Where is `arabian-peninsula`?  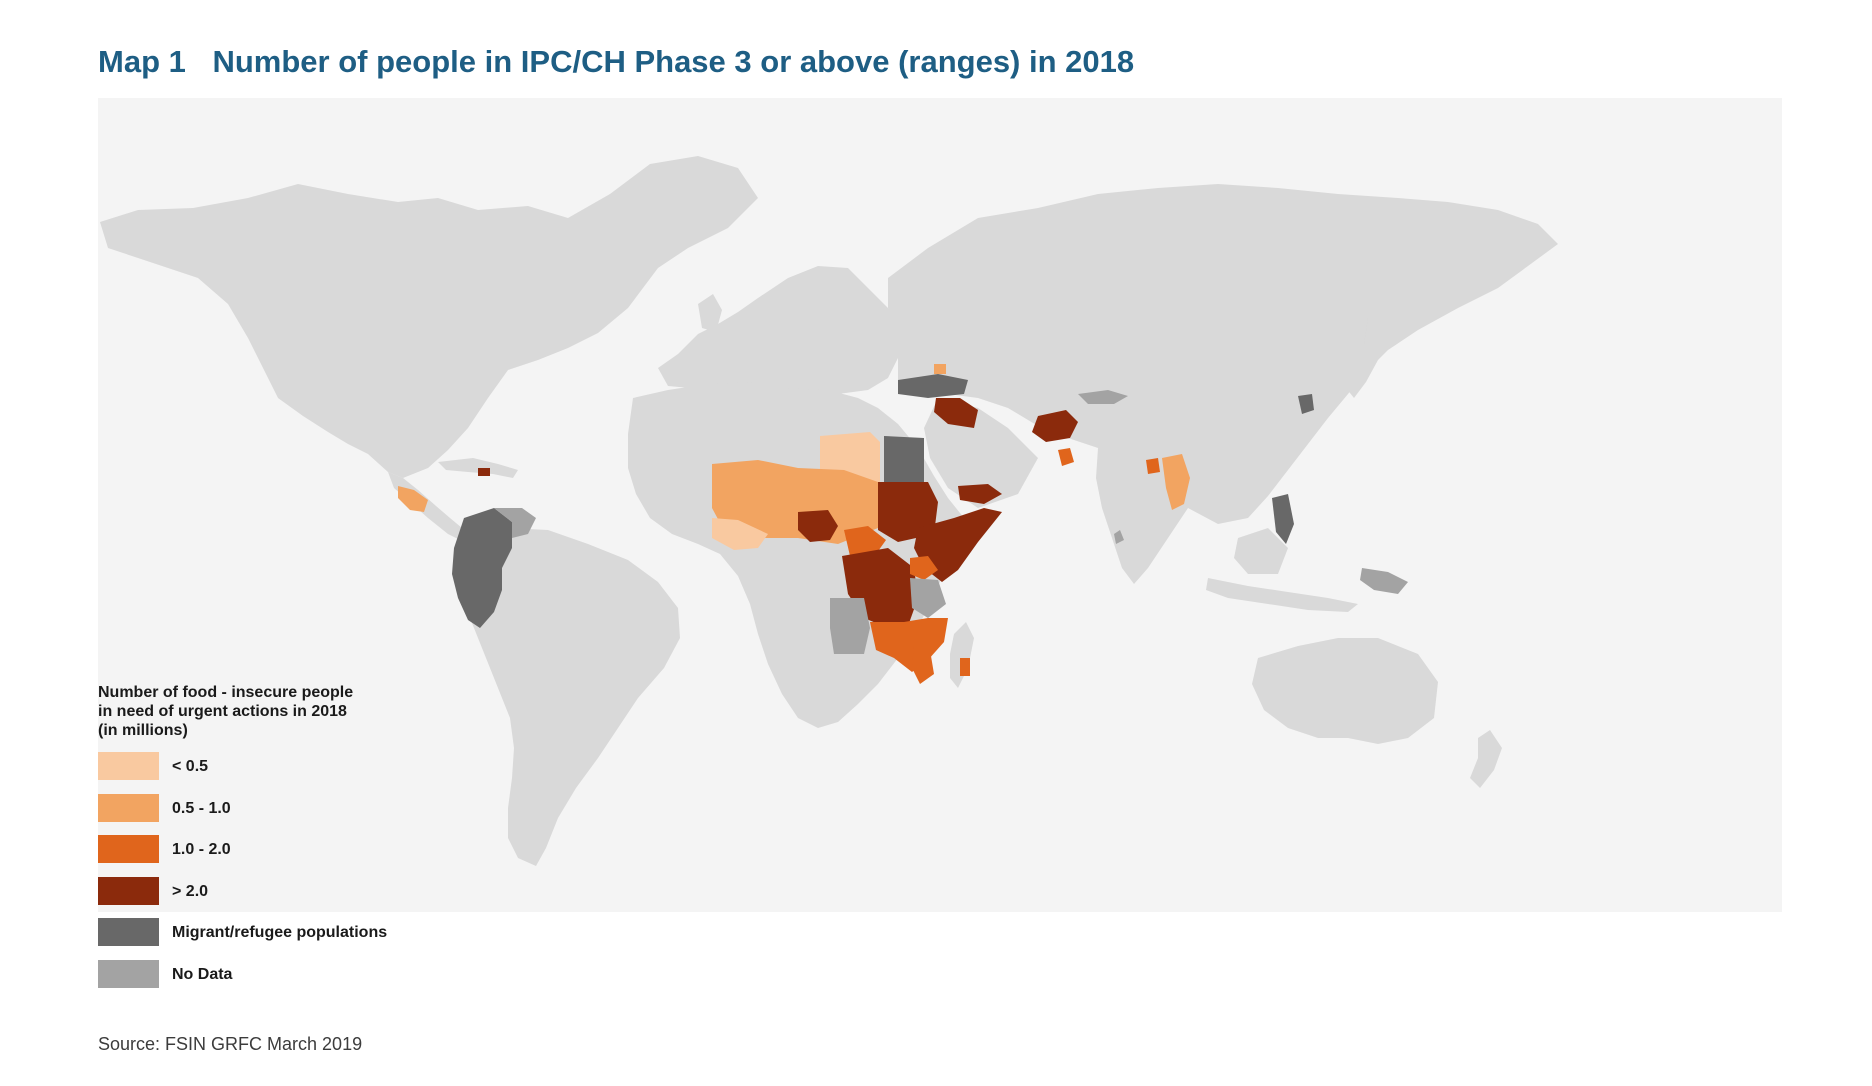
arabian-peninsula is located at coordinates (981, 453).